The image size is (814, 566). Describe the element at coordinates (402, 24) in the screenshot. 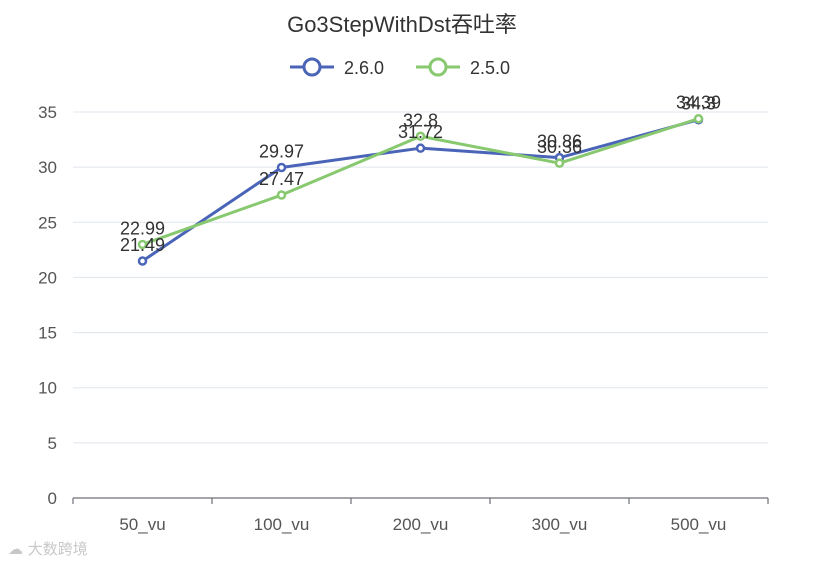

I see `chart-title: Go3StepWithDst吞吐率` at that location.